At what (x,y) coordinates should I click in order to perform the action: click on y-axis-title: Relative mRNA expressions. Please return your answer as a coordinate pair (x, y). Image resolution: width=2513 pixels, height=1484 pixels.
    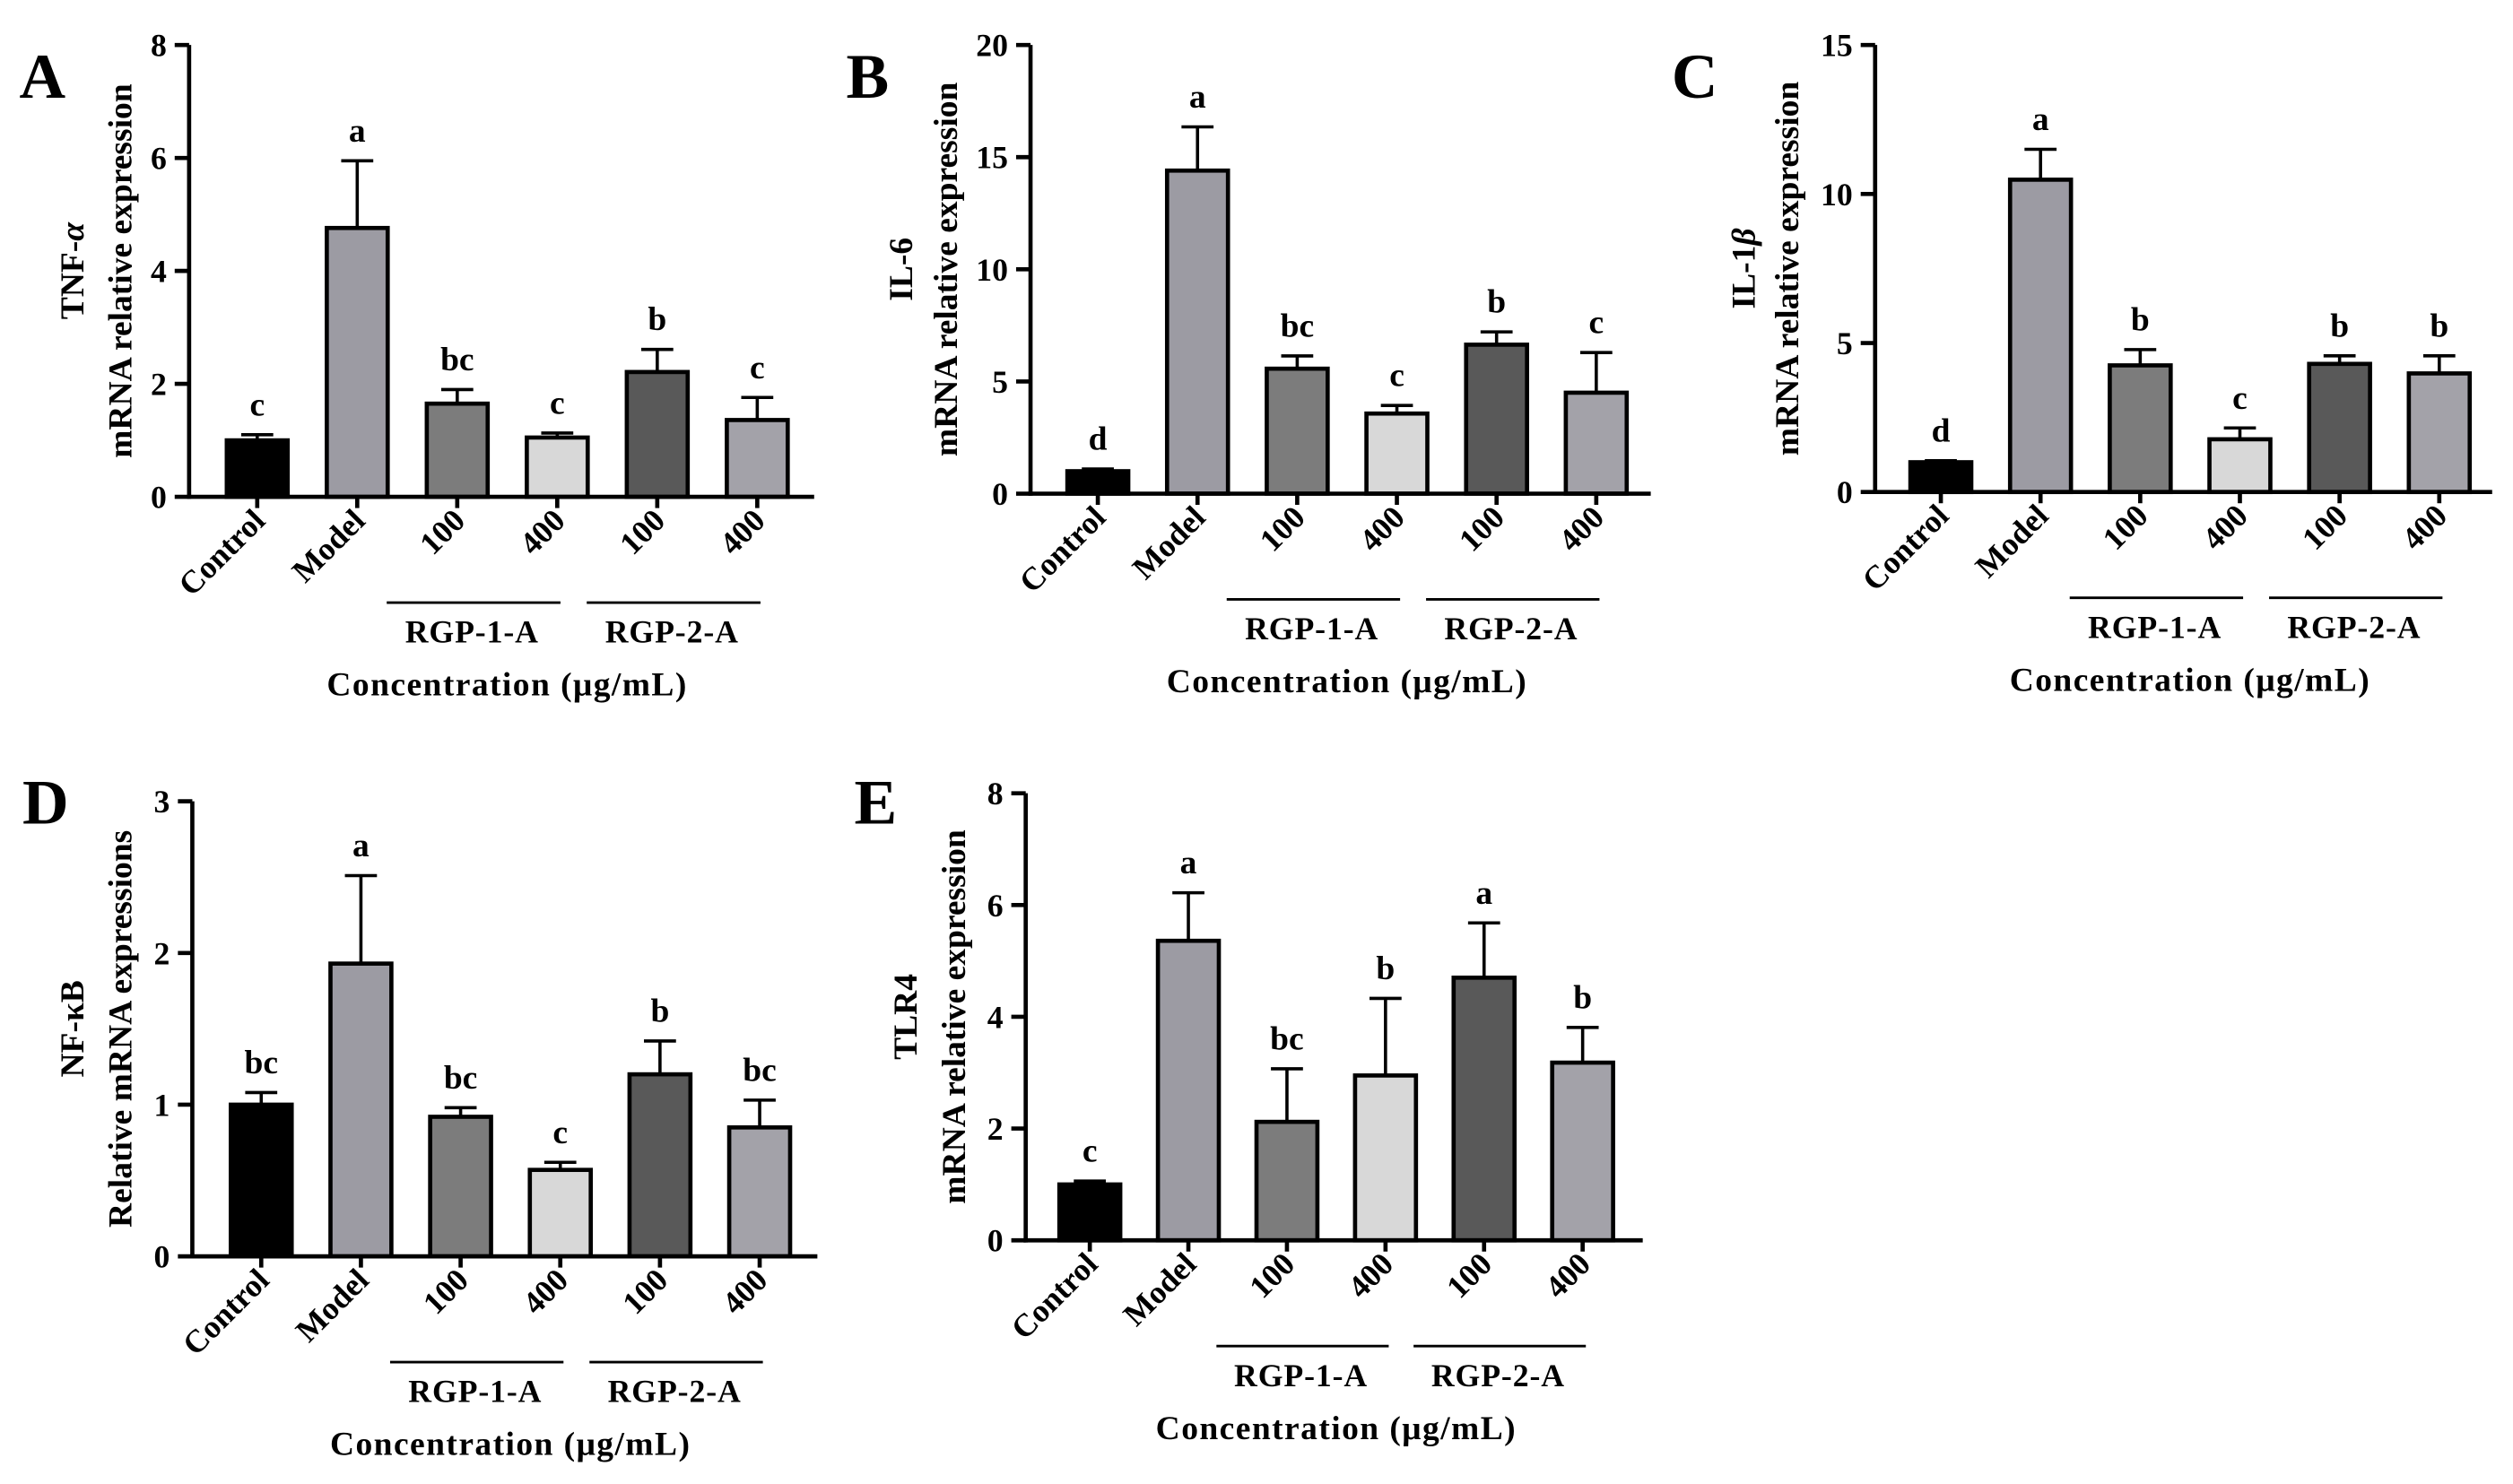
    Looking at the image, I should click on (121, 1029).